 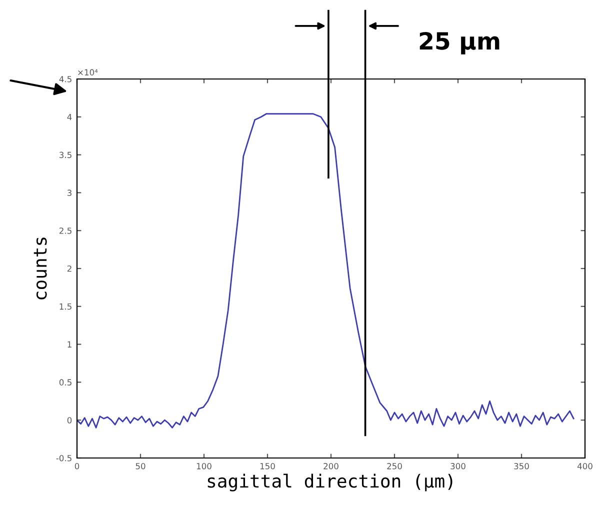 What do you see at coordinates (69, 268) in the screenshot?
I see `y-tick-label: 2` at bounding box center [69, 268].